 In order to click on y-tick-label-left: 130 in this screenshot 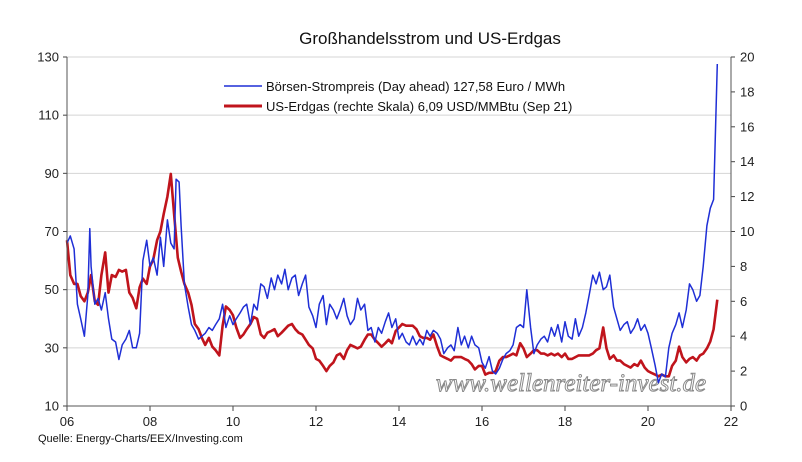, I will do `click(48, 57)`.